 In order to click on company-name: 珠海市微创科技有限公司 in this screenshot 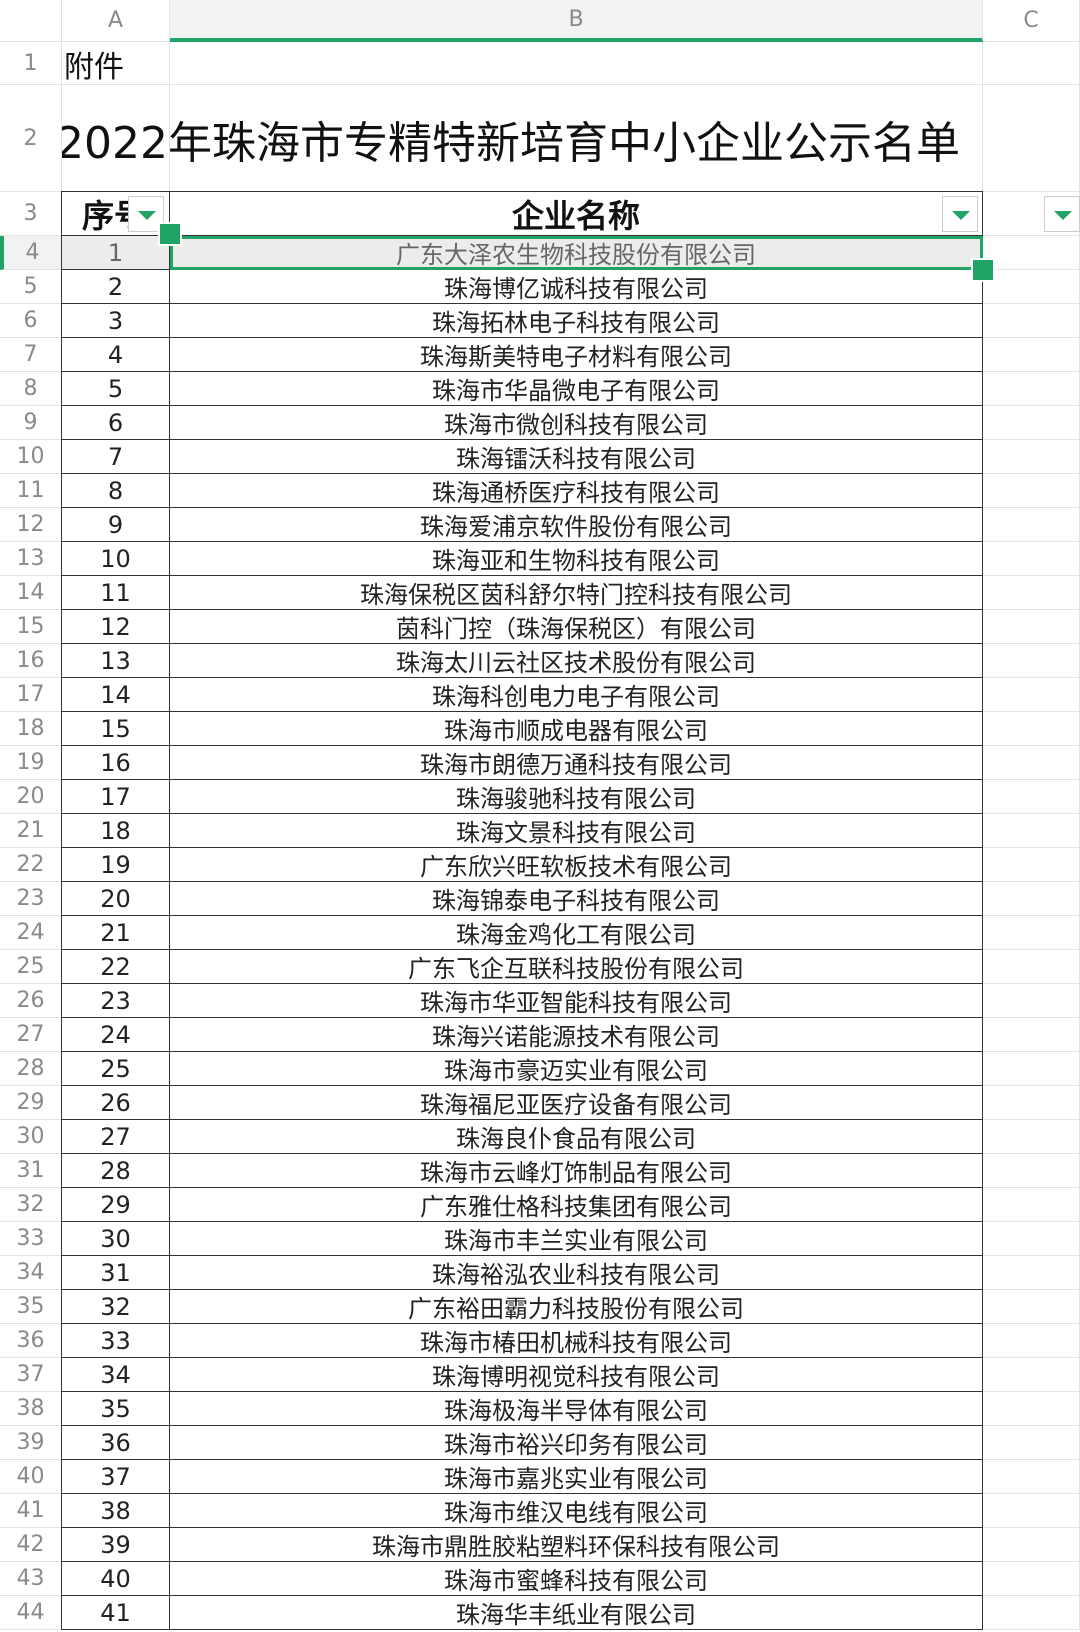, I will do `click(576, 422)`.